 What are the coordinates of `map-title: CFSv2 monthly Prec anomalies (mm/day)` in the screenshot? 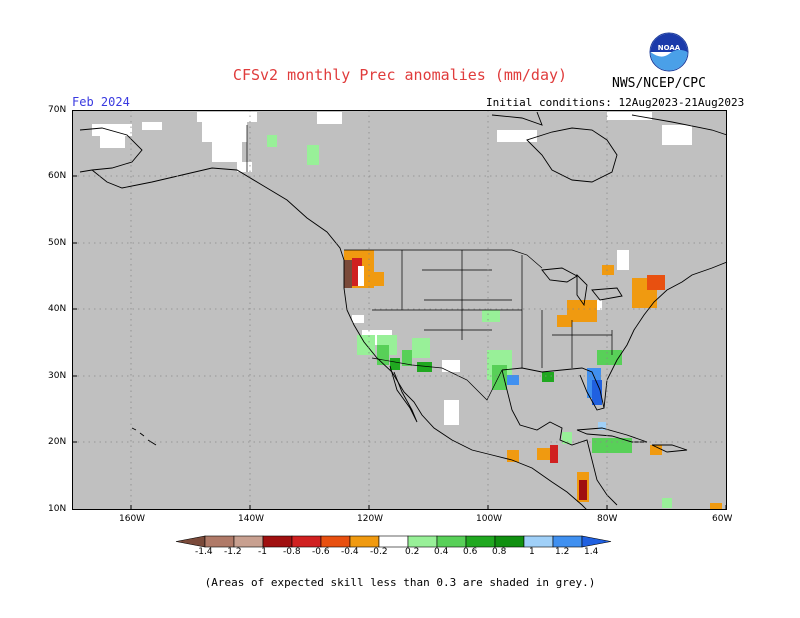 It's located at (400, 75).